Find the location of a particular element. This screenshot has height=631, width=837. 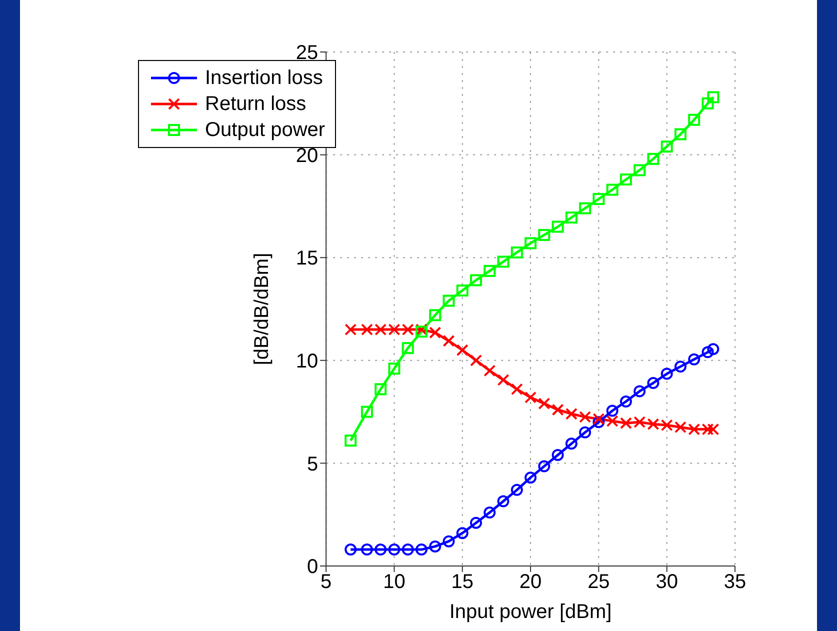

y-tick-label: 25 is located at coordinates (307, 53).